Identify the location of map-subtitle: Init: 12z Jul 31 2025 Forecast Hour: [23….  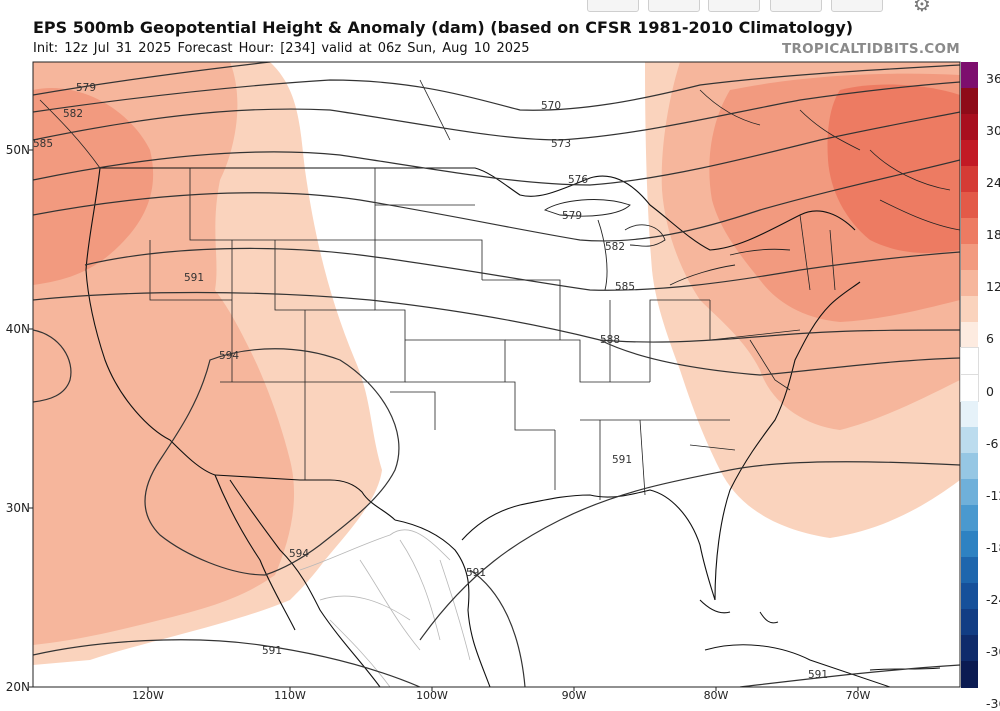
(281, 48).